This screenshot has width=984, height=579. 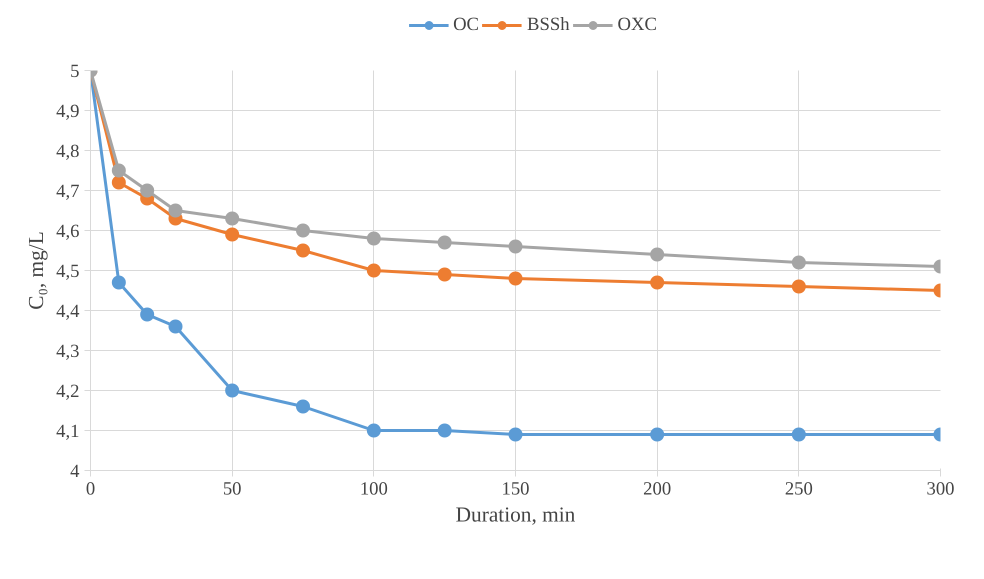 What do you see at coordinates (68, 431) in the screenshot?
I see `y-tick-label: 4,1` at bounding box center [68, 431].